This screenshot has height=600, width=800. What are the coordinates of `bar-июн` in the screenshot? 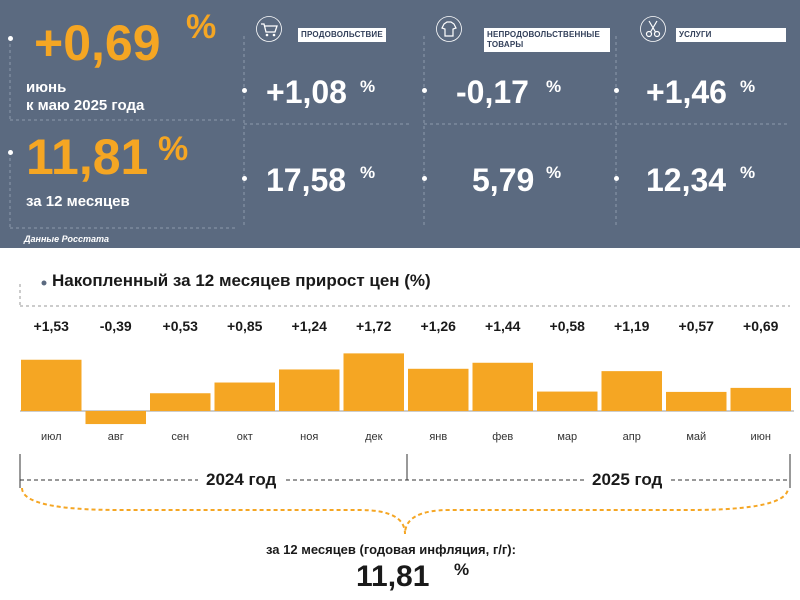 It's located at (760, 399).